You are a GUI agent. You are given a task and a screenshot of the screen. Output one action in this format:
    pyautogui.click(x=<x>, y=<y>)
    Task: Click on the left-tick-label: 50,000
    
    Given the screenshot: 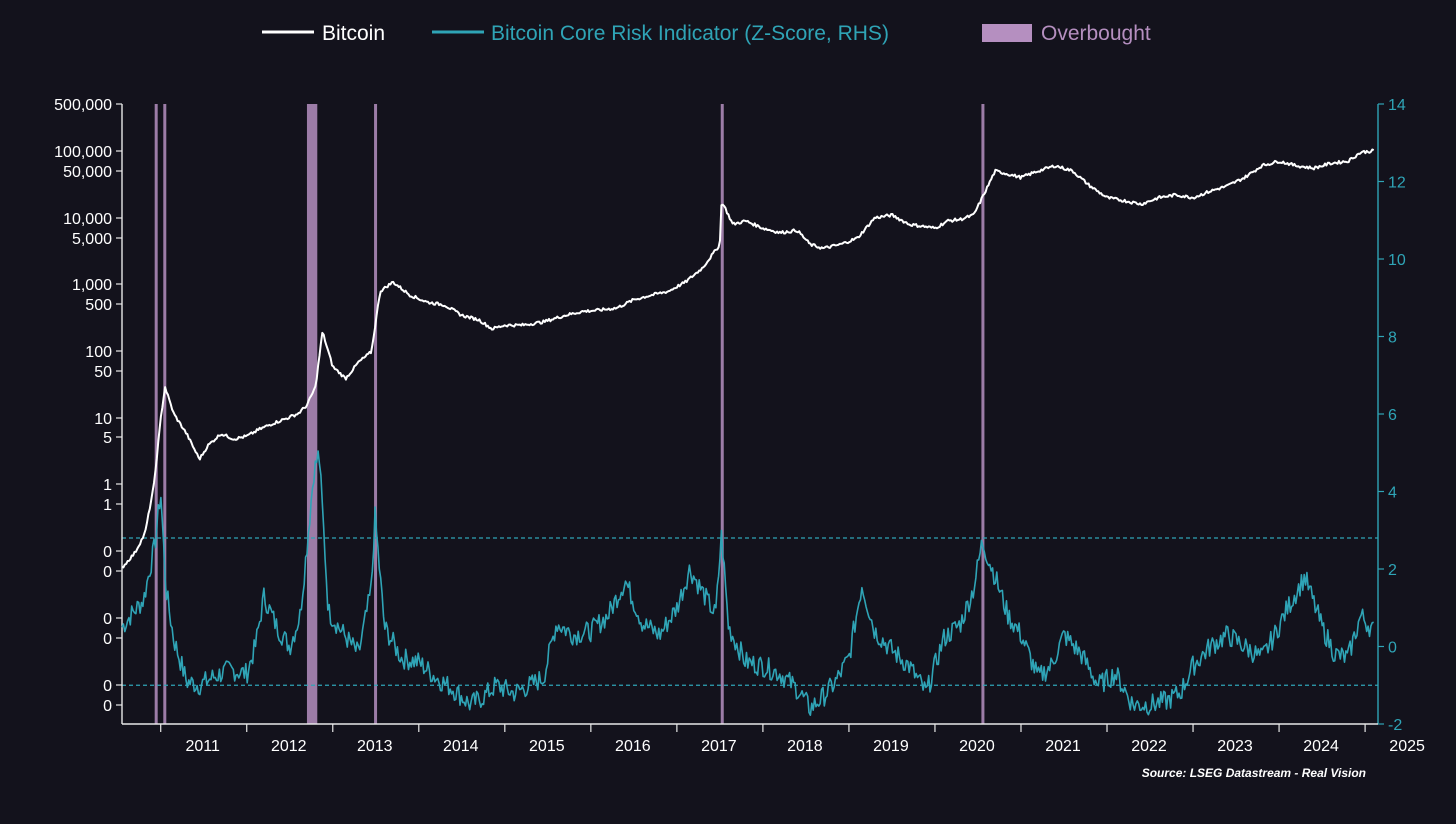 What is the action you would take?
    pyautogui.click(x=87, y=172)
    